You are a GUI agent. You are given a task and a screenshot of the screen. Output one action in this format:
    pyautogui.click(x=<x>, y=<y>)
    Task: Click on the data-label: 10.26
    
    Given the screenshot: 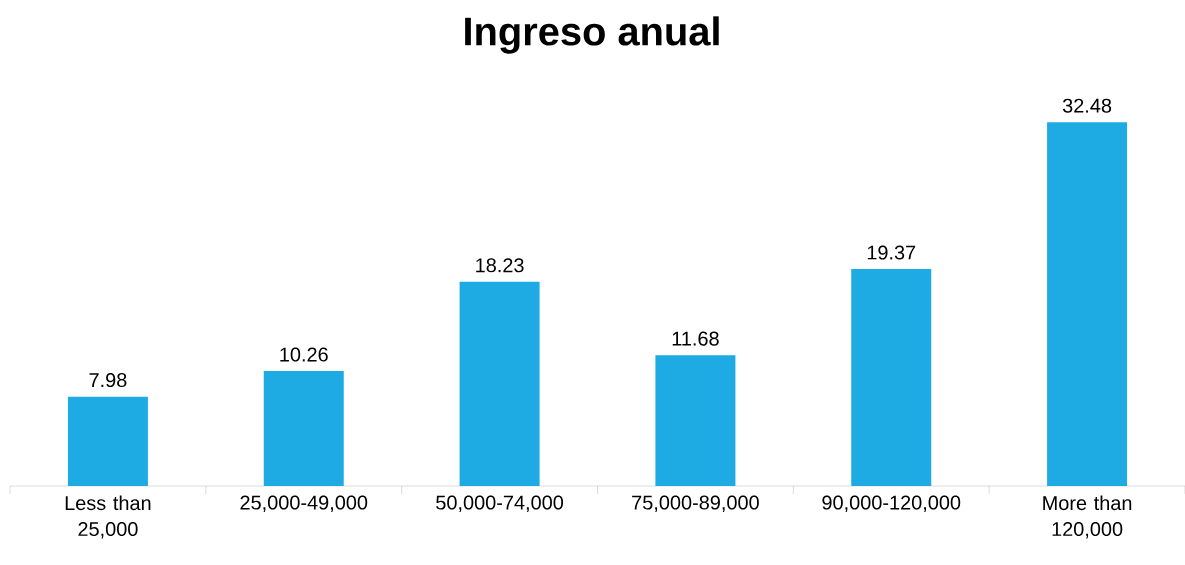 What is the action you would take?
    pyautogui.click(x=304, y=354)
    